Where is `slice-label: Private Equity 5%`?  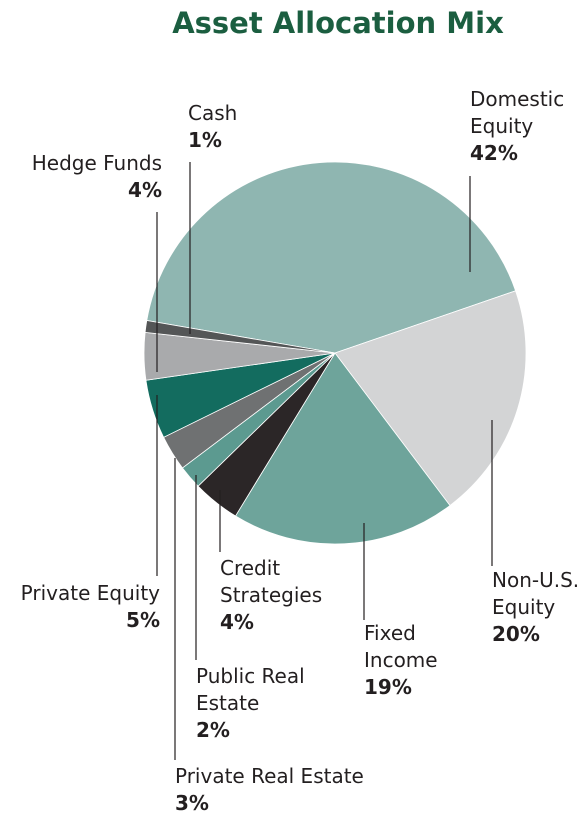
slice-label: Private Equity 5% is located at coordinates (80, 607).